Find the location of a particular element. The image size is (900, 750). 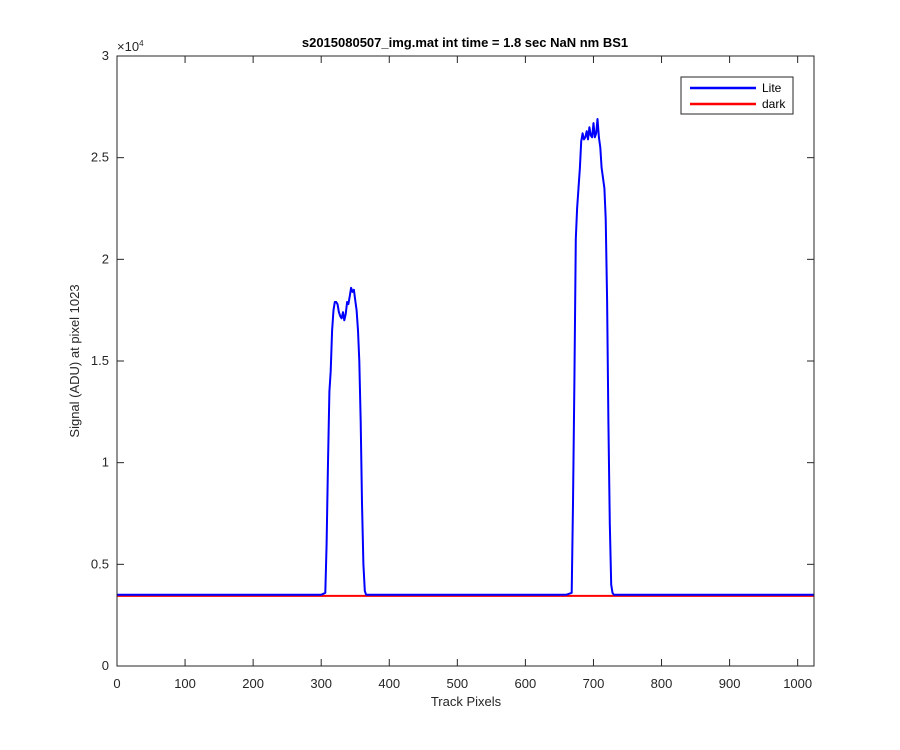

y-tick-label: 1.5 is located at coordinates (100, 360).